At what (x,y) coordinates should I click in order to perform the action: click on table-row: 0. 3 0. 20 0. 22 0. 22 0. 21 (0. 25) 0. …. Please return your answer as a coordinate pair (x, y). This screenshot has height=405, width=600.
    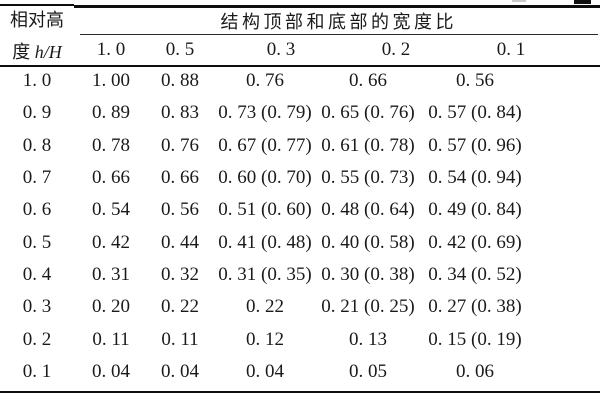
    Looking at the image, I should click on (300, 307).